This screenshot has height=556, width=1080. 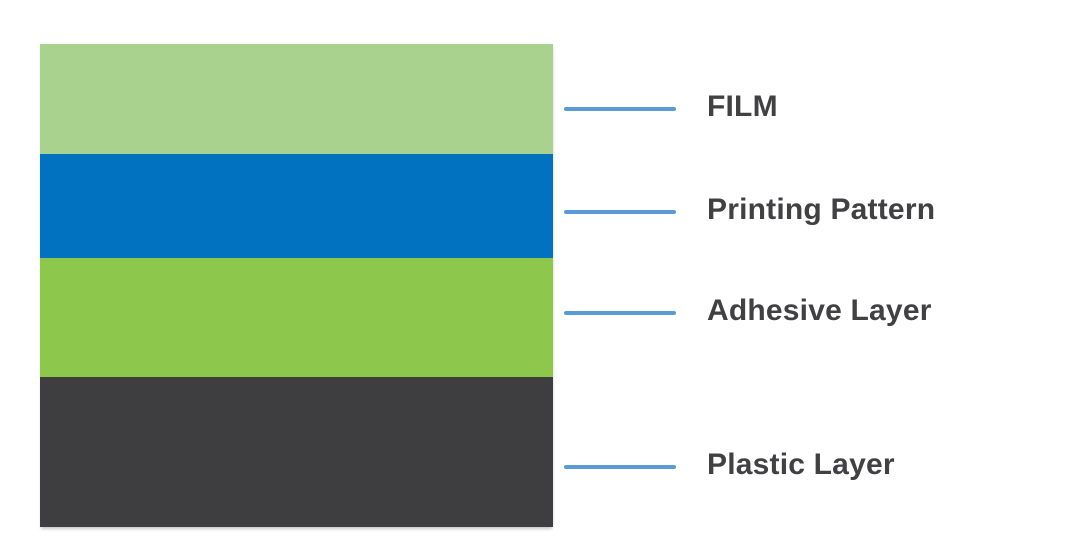 I want to click on layer-label-adhesive-layer: Adhesive Layer, so click(x=819, y=310).